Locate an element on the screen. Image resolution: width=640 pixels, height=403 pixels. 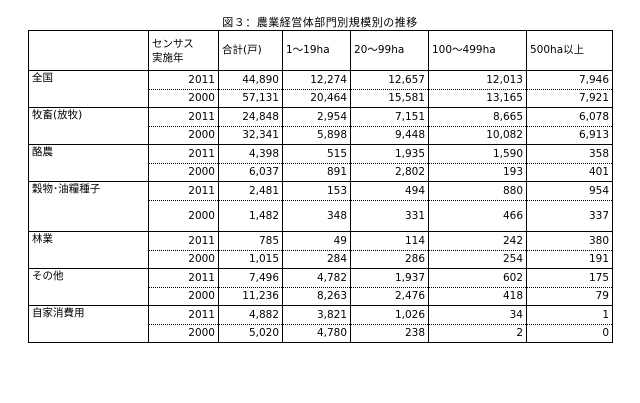
table-row: 2000 5,020 4,780 238 2 0 is located at coordinates (321, 333).